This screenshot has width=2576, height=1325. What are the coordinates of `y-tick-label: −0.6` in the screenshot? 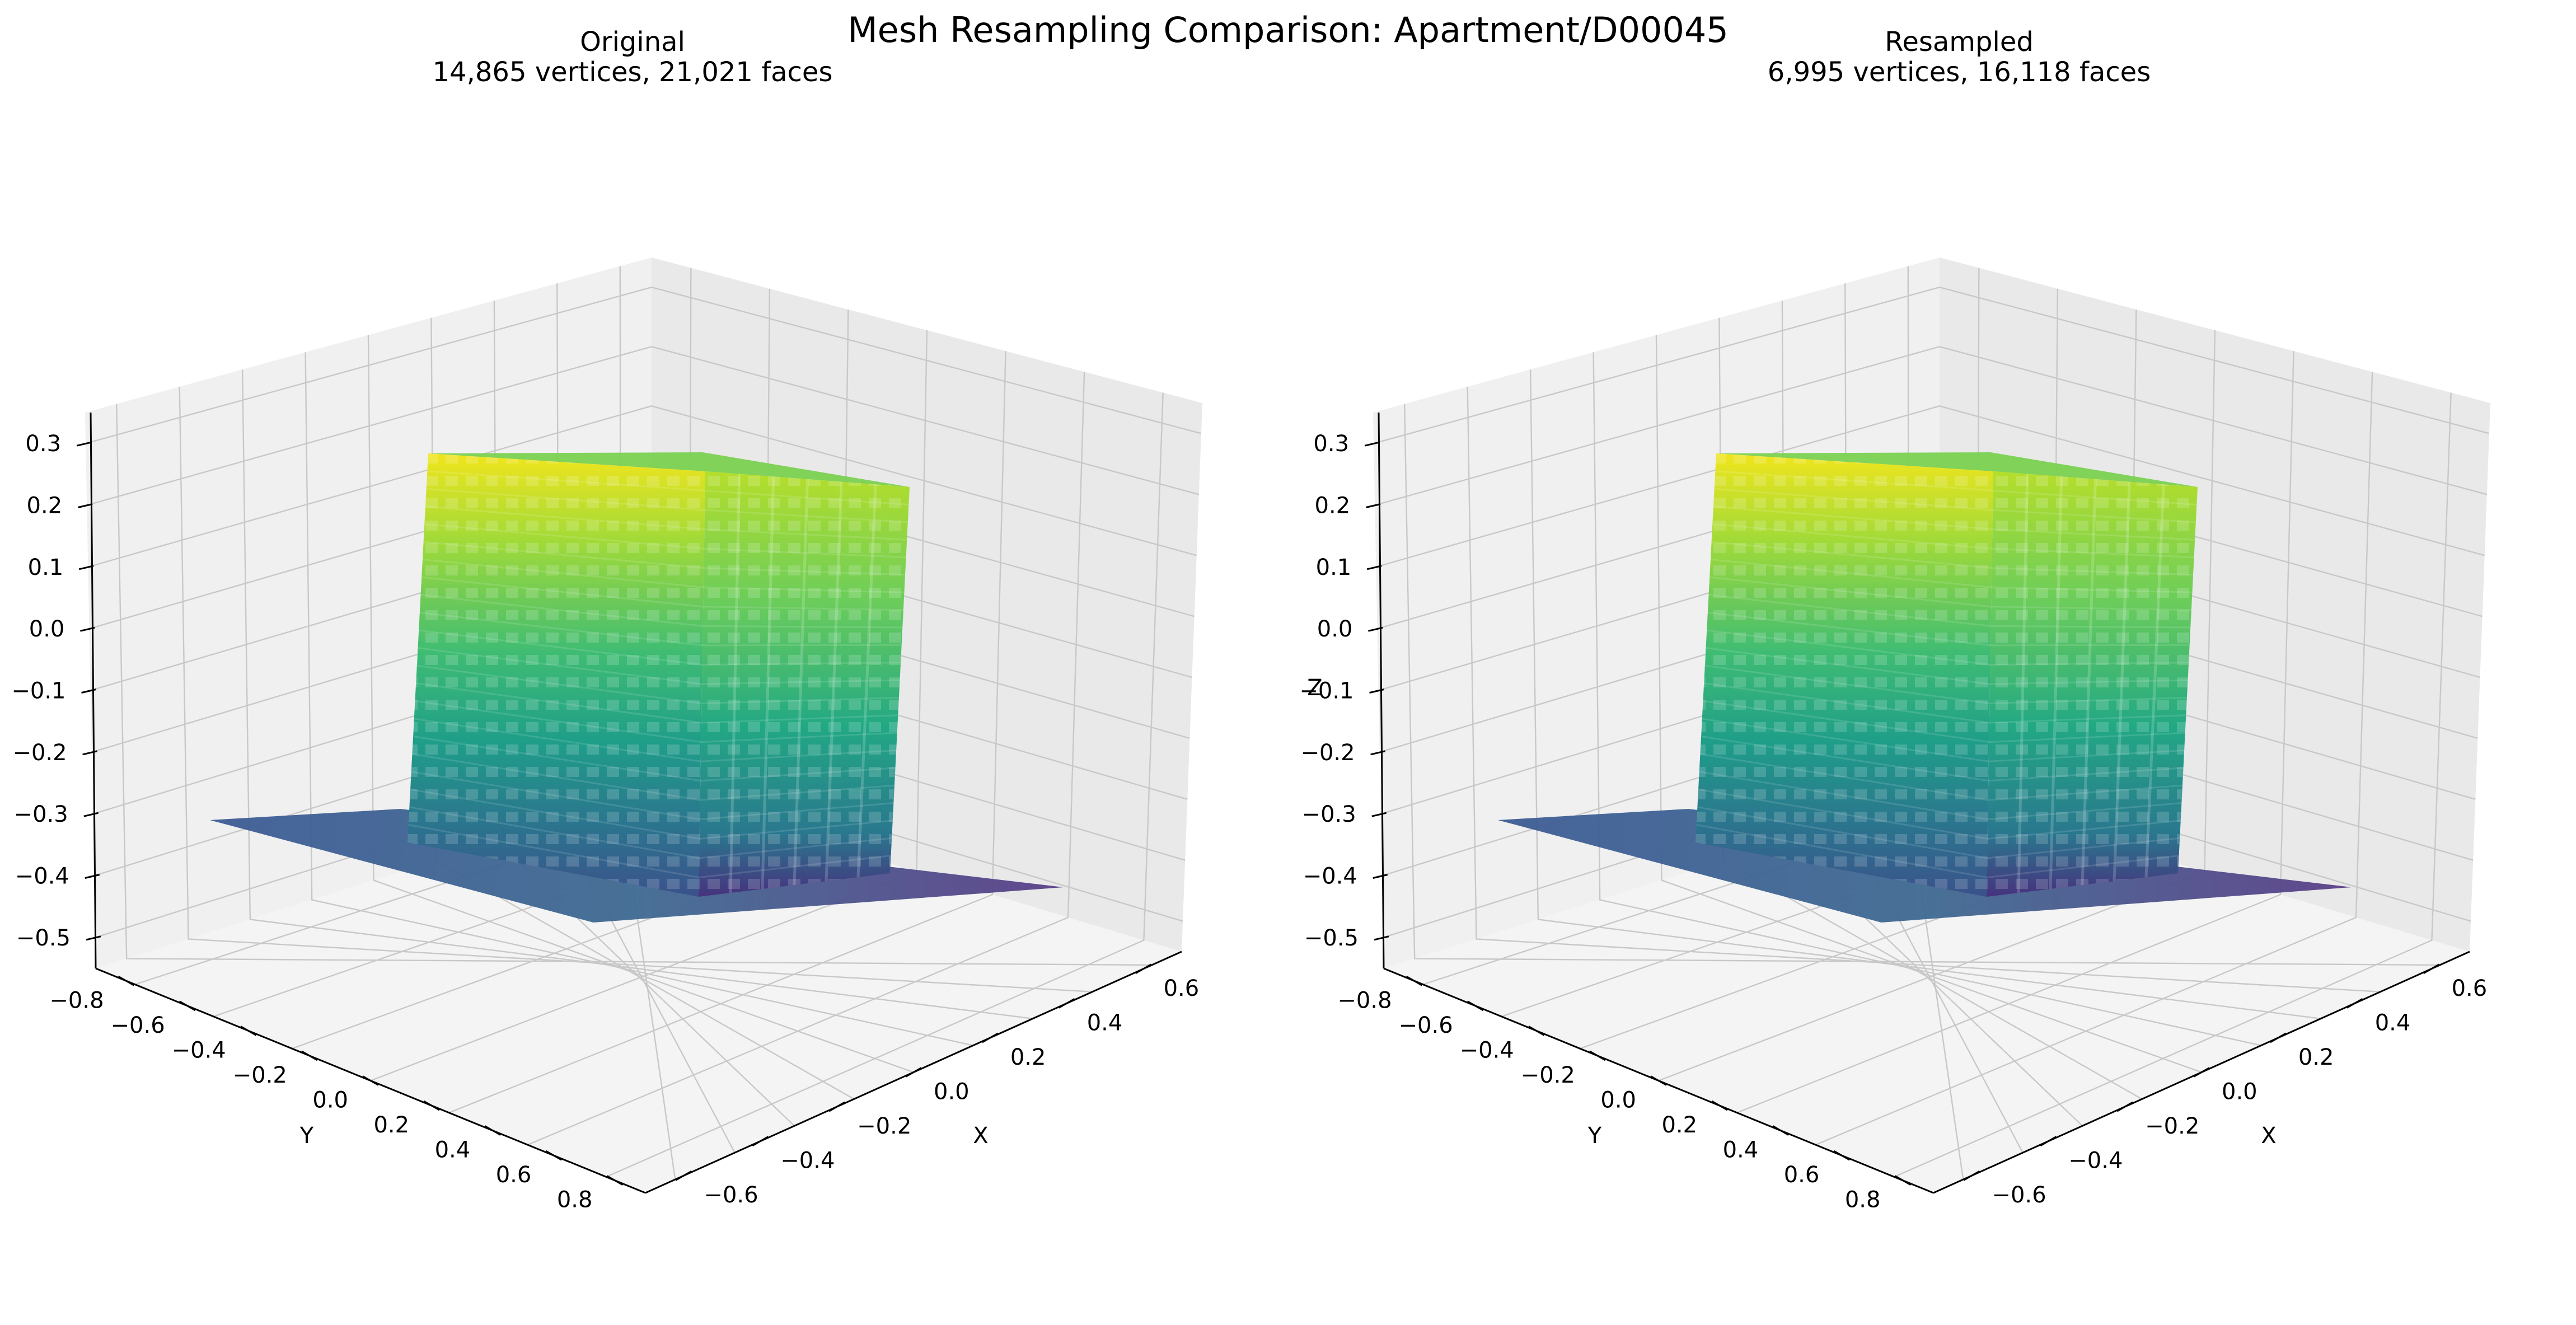 It's located at (138, 1025).